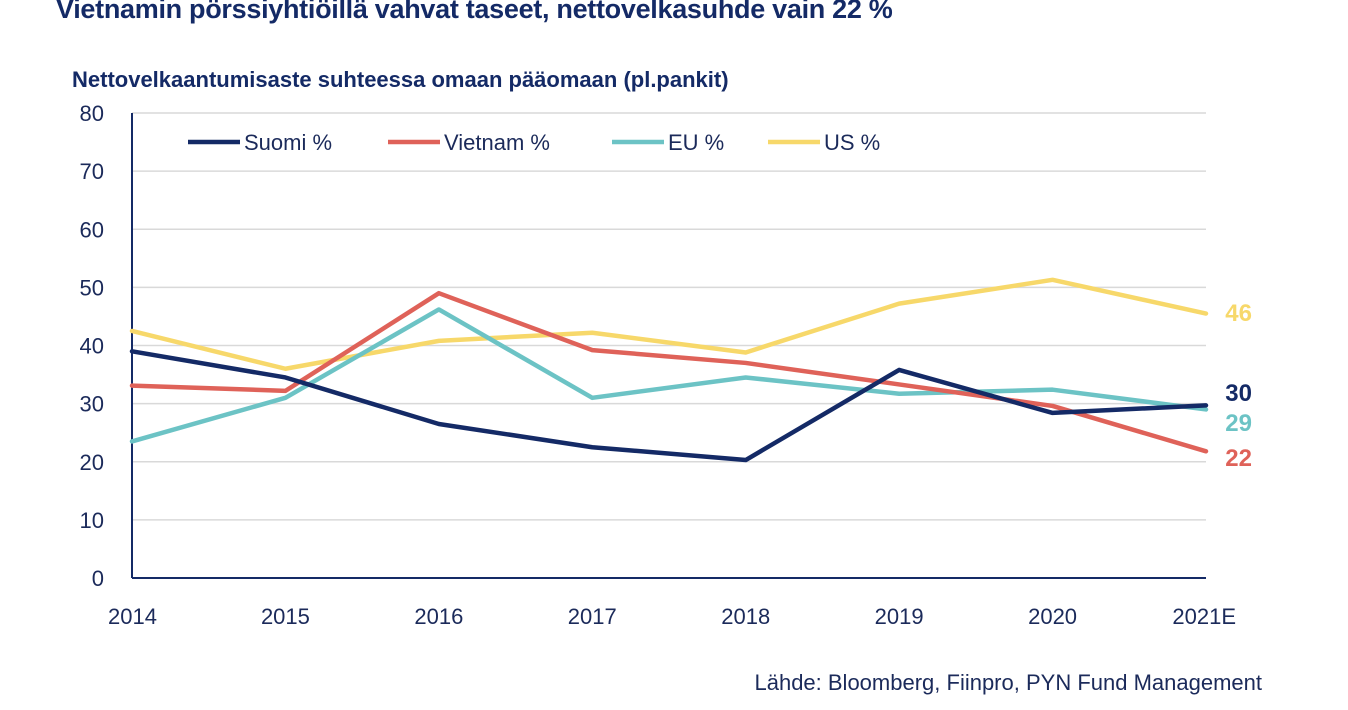 This screenshot has width=1348, height=710. I want to click on x-tick-label-2020: 2020, so click(1052, 616).